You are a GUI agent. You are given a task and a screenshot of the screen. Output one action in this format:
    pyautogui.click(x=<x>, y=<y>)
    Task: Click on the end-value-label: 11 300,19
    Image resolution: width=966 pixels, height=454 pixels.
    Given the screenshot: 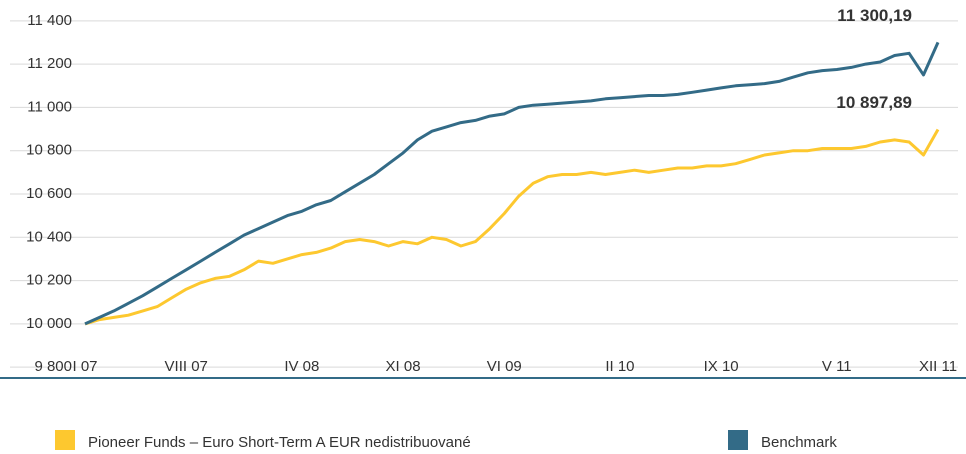 What is the action you would take?
    pyautogui.click(x=874, y=15)
    